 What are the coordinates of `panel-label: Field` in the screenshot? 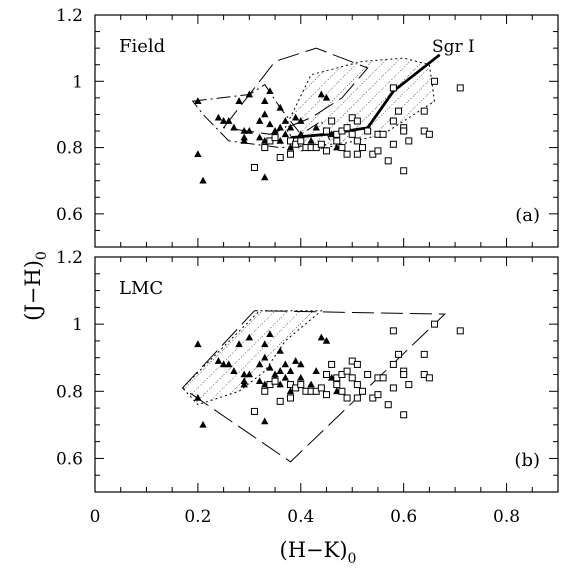 It's located at (142, 46).